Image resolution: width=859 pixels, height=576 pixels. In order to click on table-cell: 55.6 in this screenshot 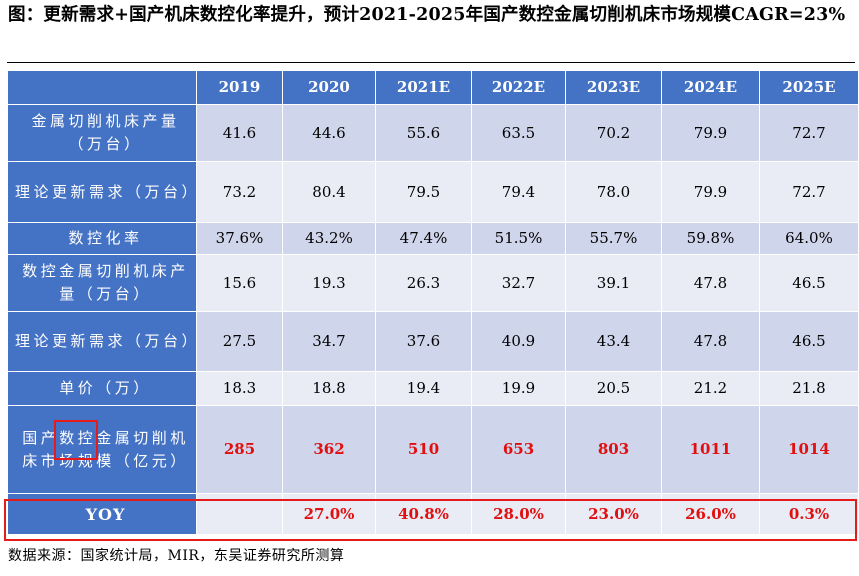, I will do `click(423, 133)`.